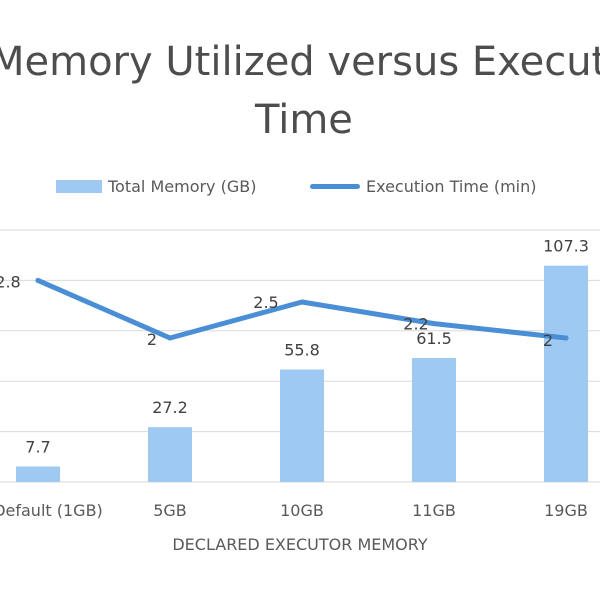 This screenshot has height=600, width=600. What do you see at coordinates (302, 309) in the screenshot?
I see `execution-time-line` at bounding box center [302, 309].